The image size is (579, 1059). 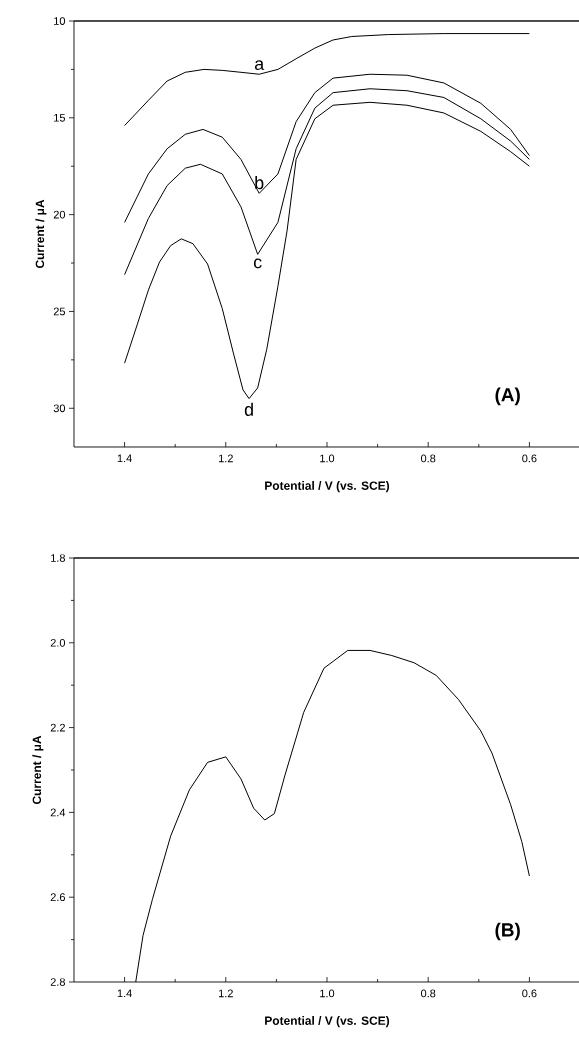 What do you see at coordinates (58, 812) in the screenshot?
I see `y-tick-label: 2.4` at bounding box center [58, 812].